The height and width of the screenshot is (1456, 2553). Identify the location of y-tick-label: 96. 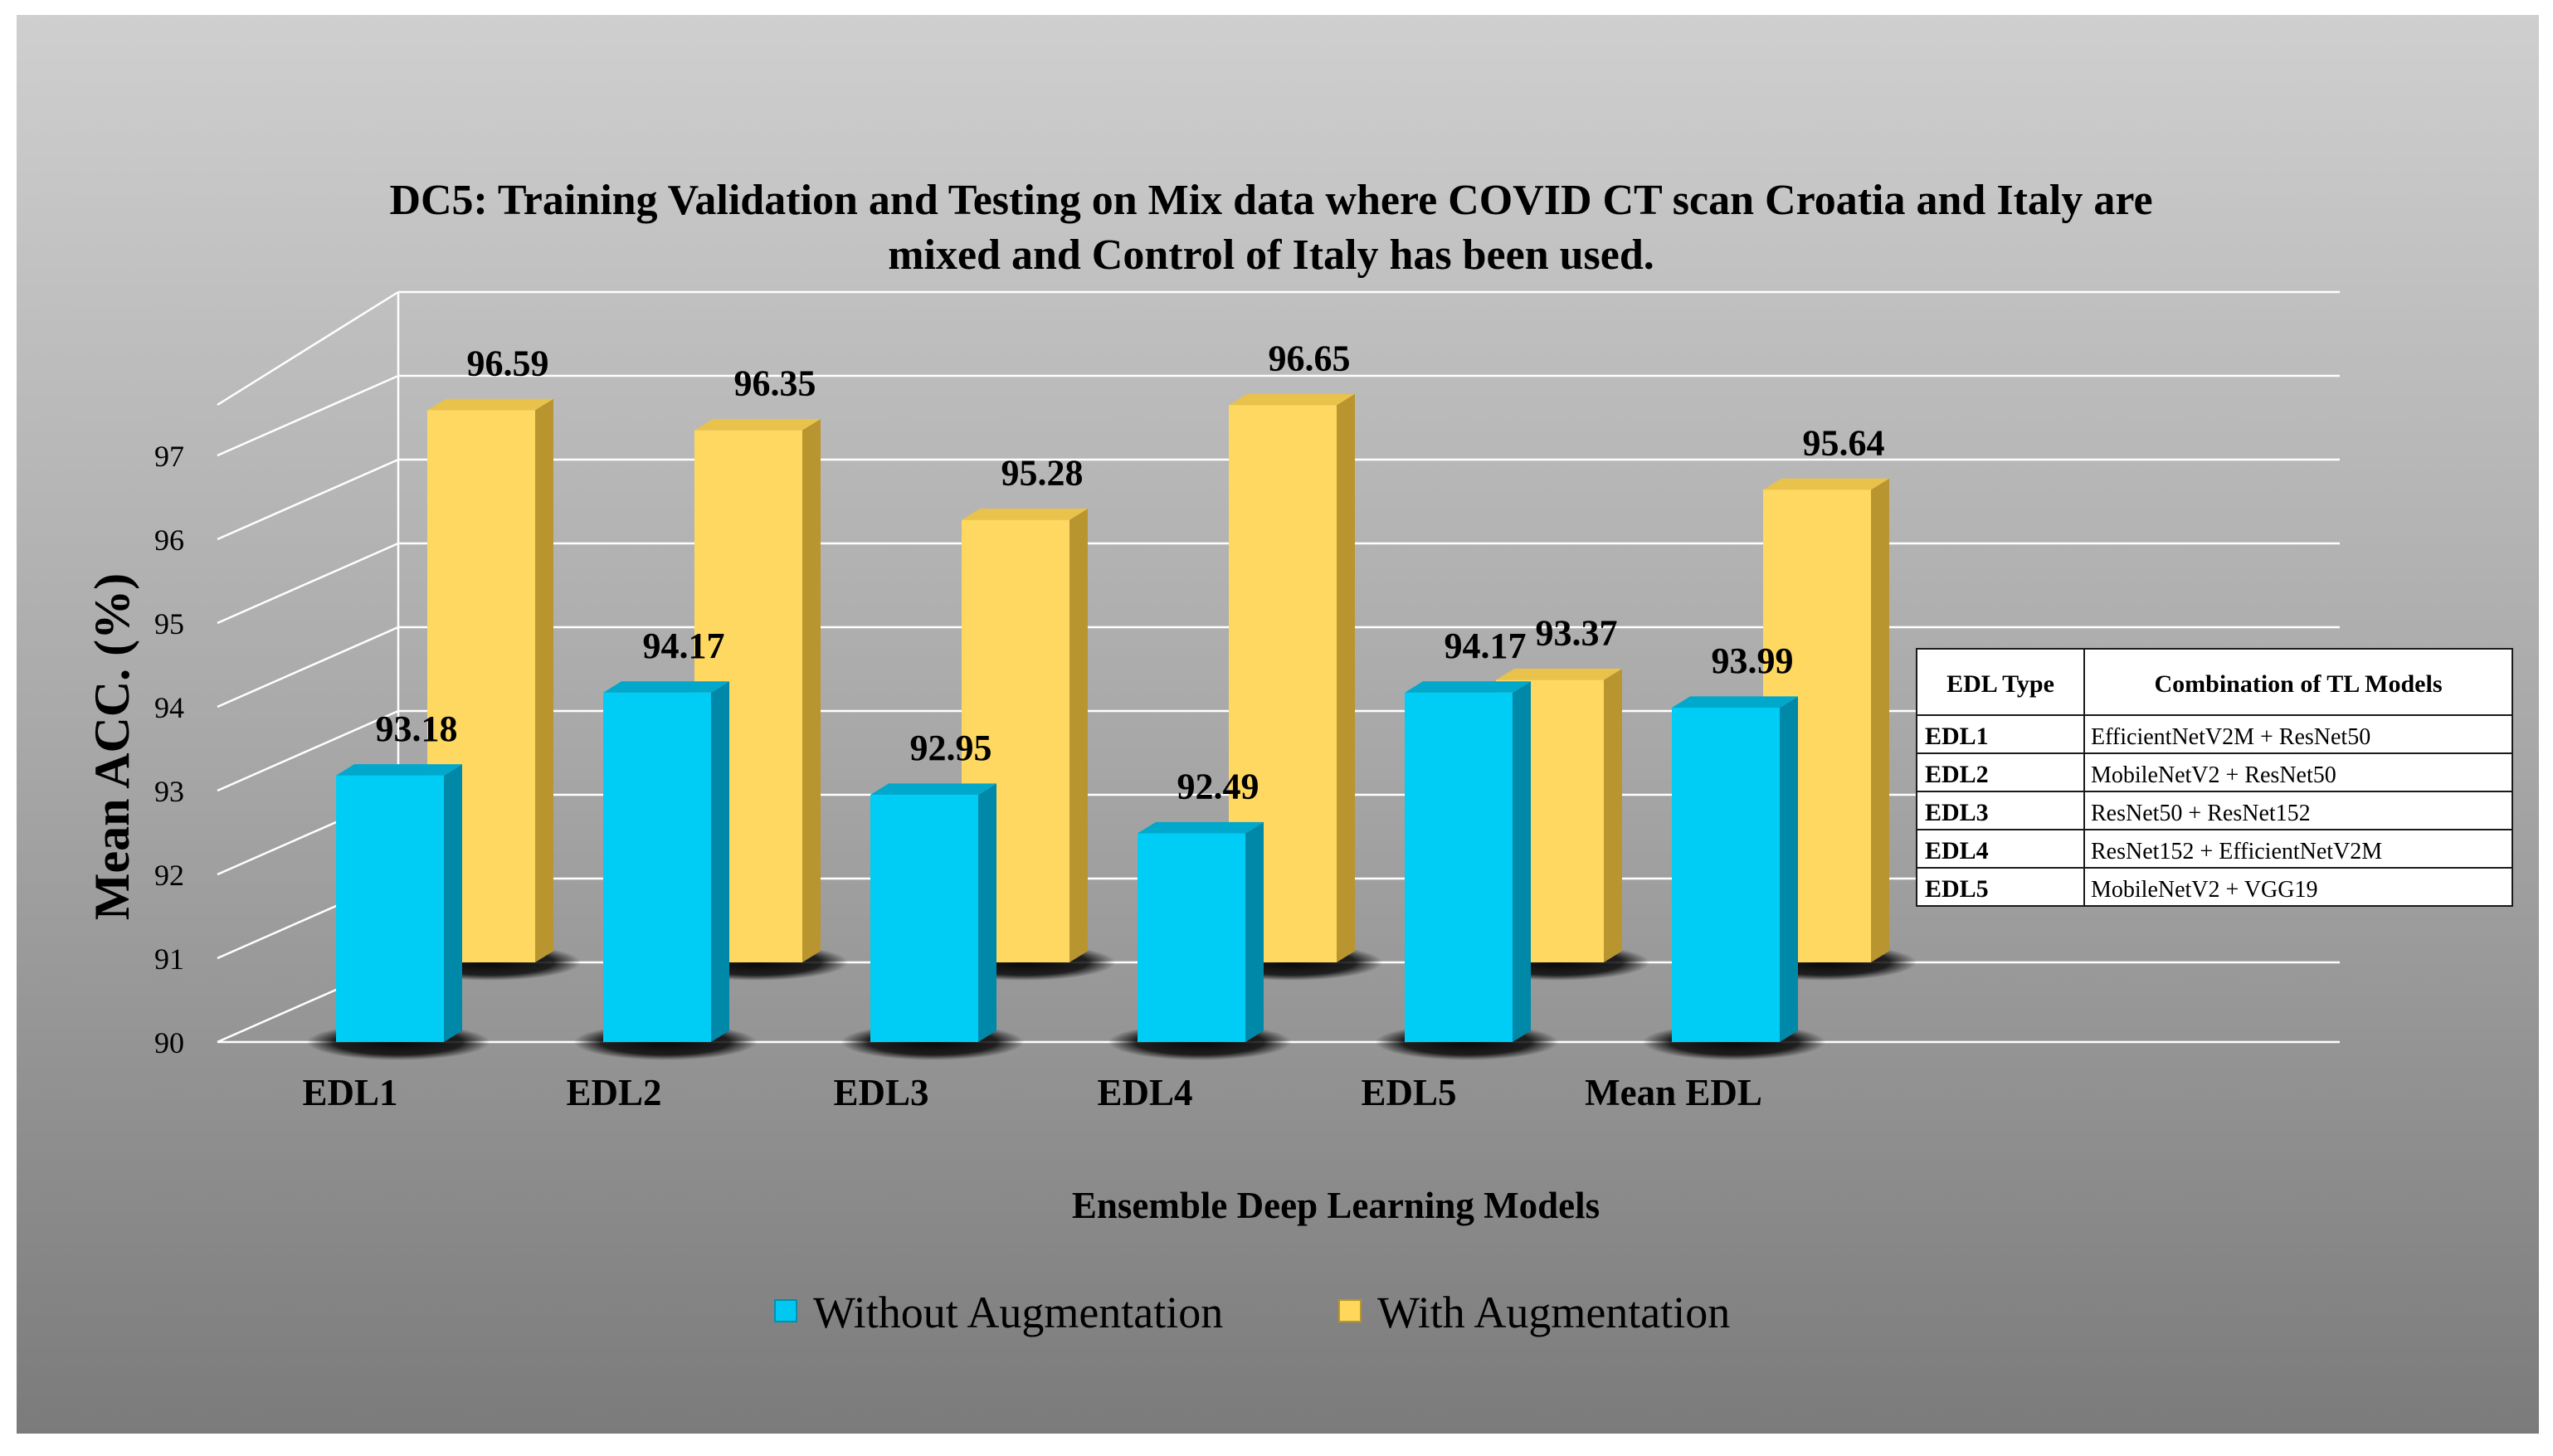
(169, 540).